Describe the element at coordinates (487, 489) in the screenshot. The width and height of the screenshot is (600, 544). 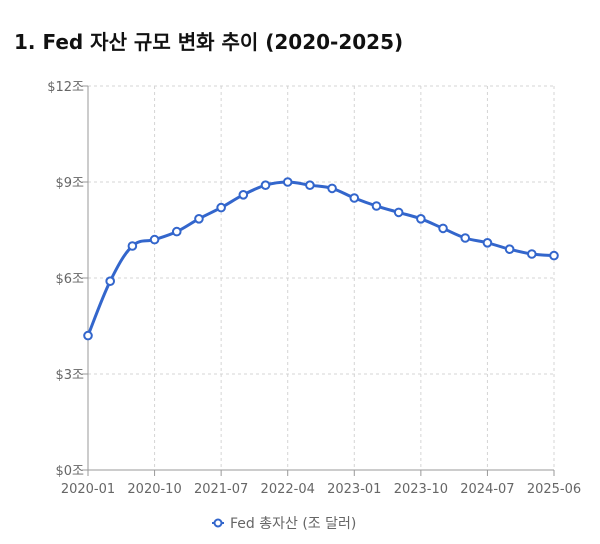
I see `x-tick-label: 2024-07` at that location.